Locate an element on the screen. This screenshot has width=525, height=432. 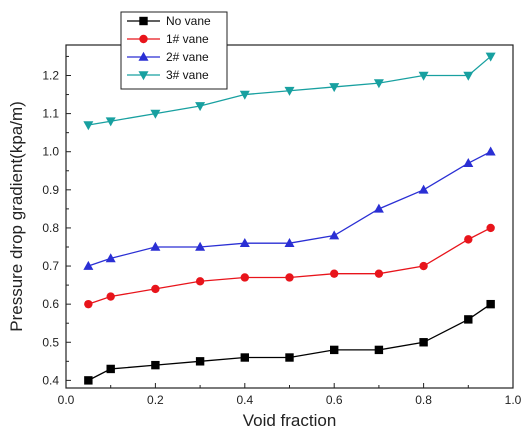
legend-label: No vane is located at coordinates (188, 21).